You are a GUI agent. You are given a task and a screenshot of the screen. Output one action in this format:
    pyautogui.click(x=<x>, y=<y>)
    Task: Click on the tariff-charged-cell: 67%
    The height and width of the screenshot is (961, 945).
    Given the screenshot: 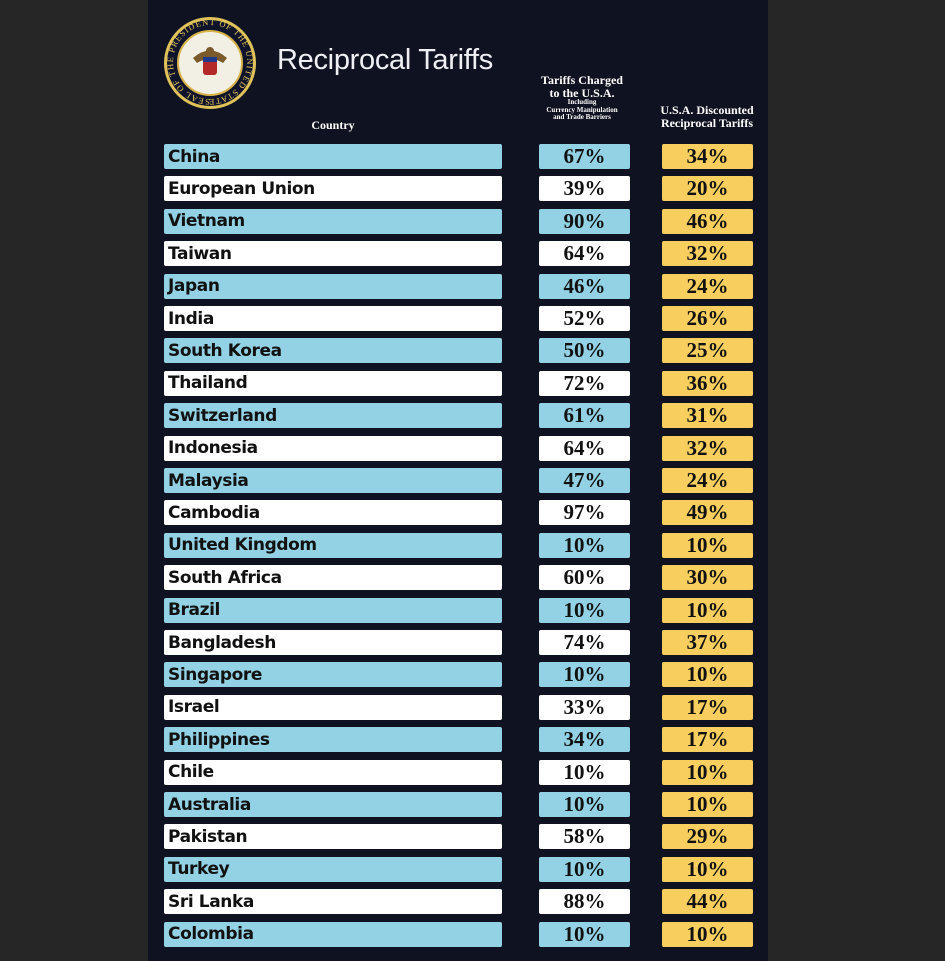 What is the action you would take?
    pyautogui.click(x=584, y=156)
    